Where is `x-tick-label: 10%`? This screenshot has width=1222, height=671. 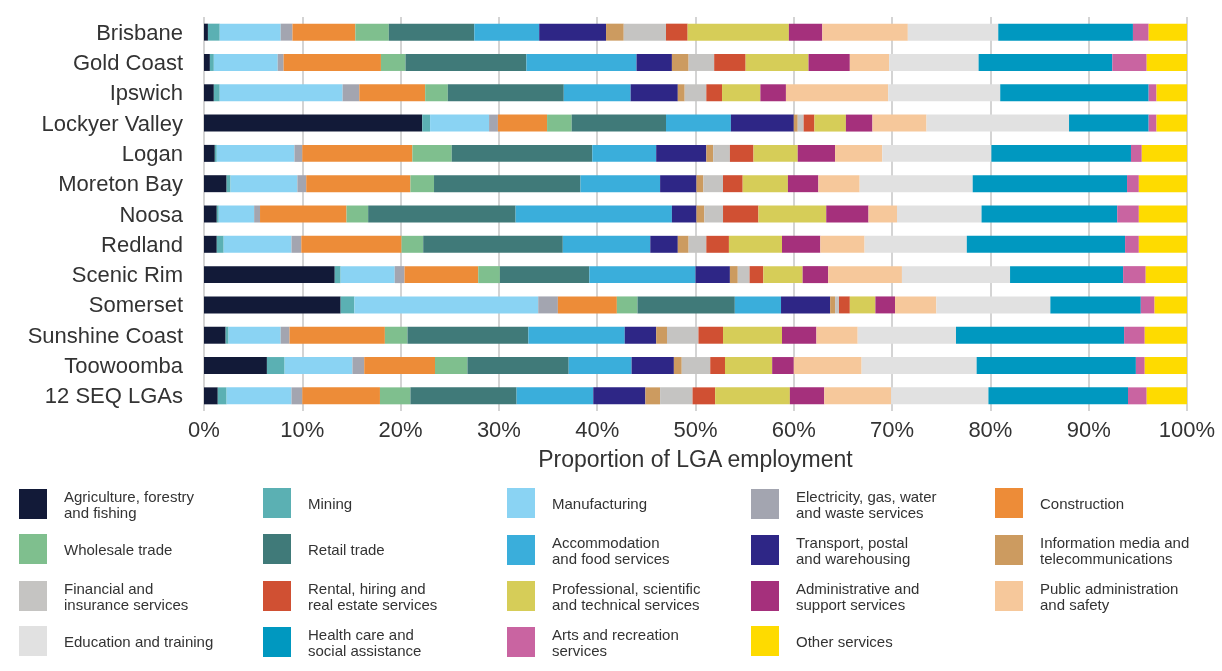
x-tick-label: 10% is located at coordinates (302, 429).